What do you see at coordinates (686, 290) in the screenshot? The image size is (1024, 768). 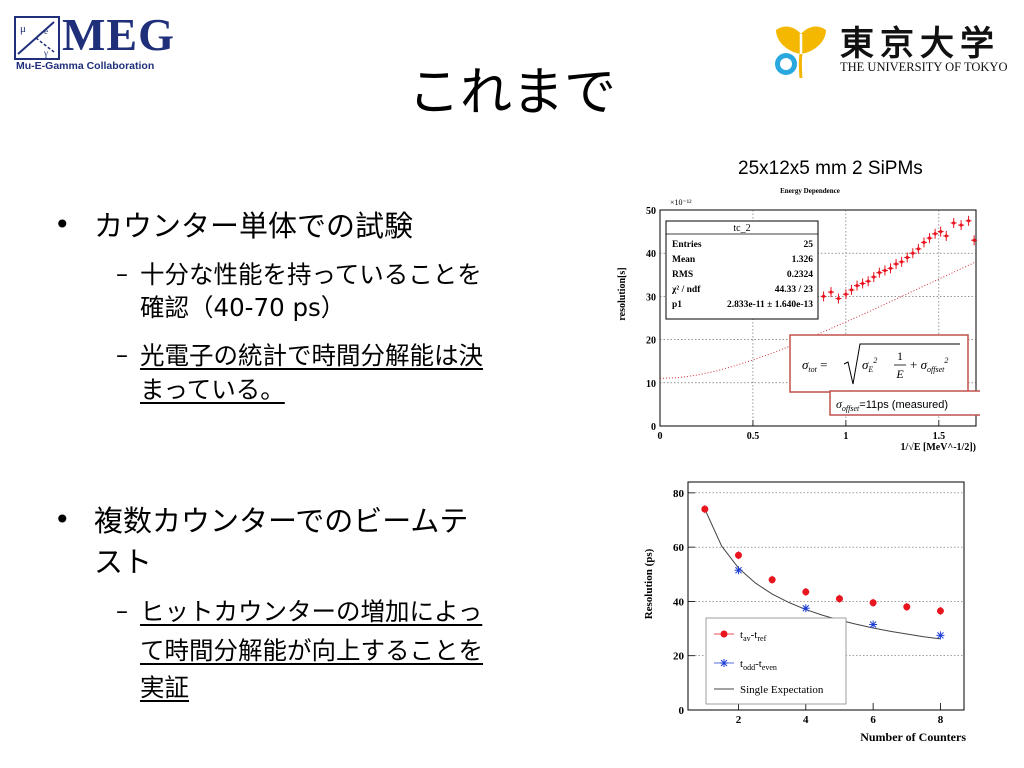 I see `stats-row-label: χ² / ndf` at bounding box center [686, 290].